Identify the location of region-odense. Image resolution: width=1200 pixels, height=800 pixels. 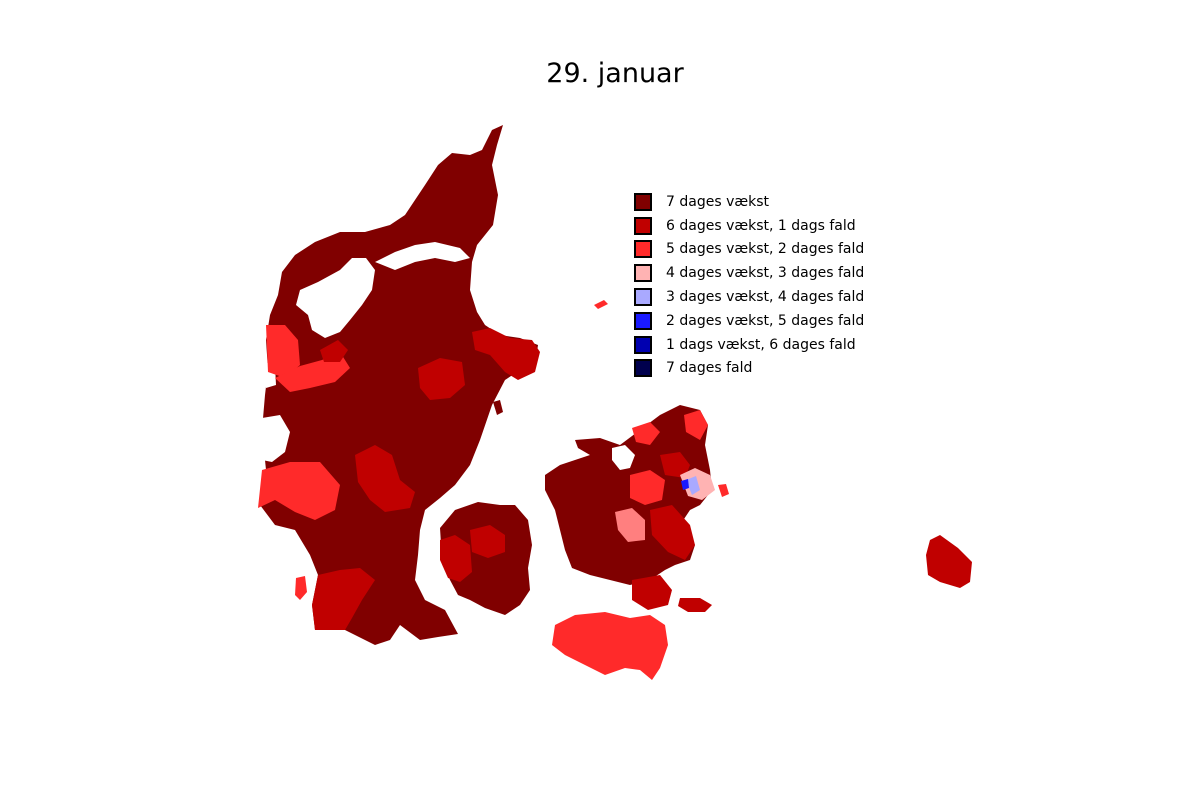
(487, 541).